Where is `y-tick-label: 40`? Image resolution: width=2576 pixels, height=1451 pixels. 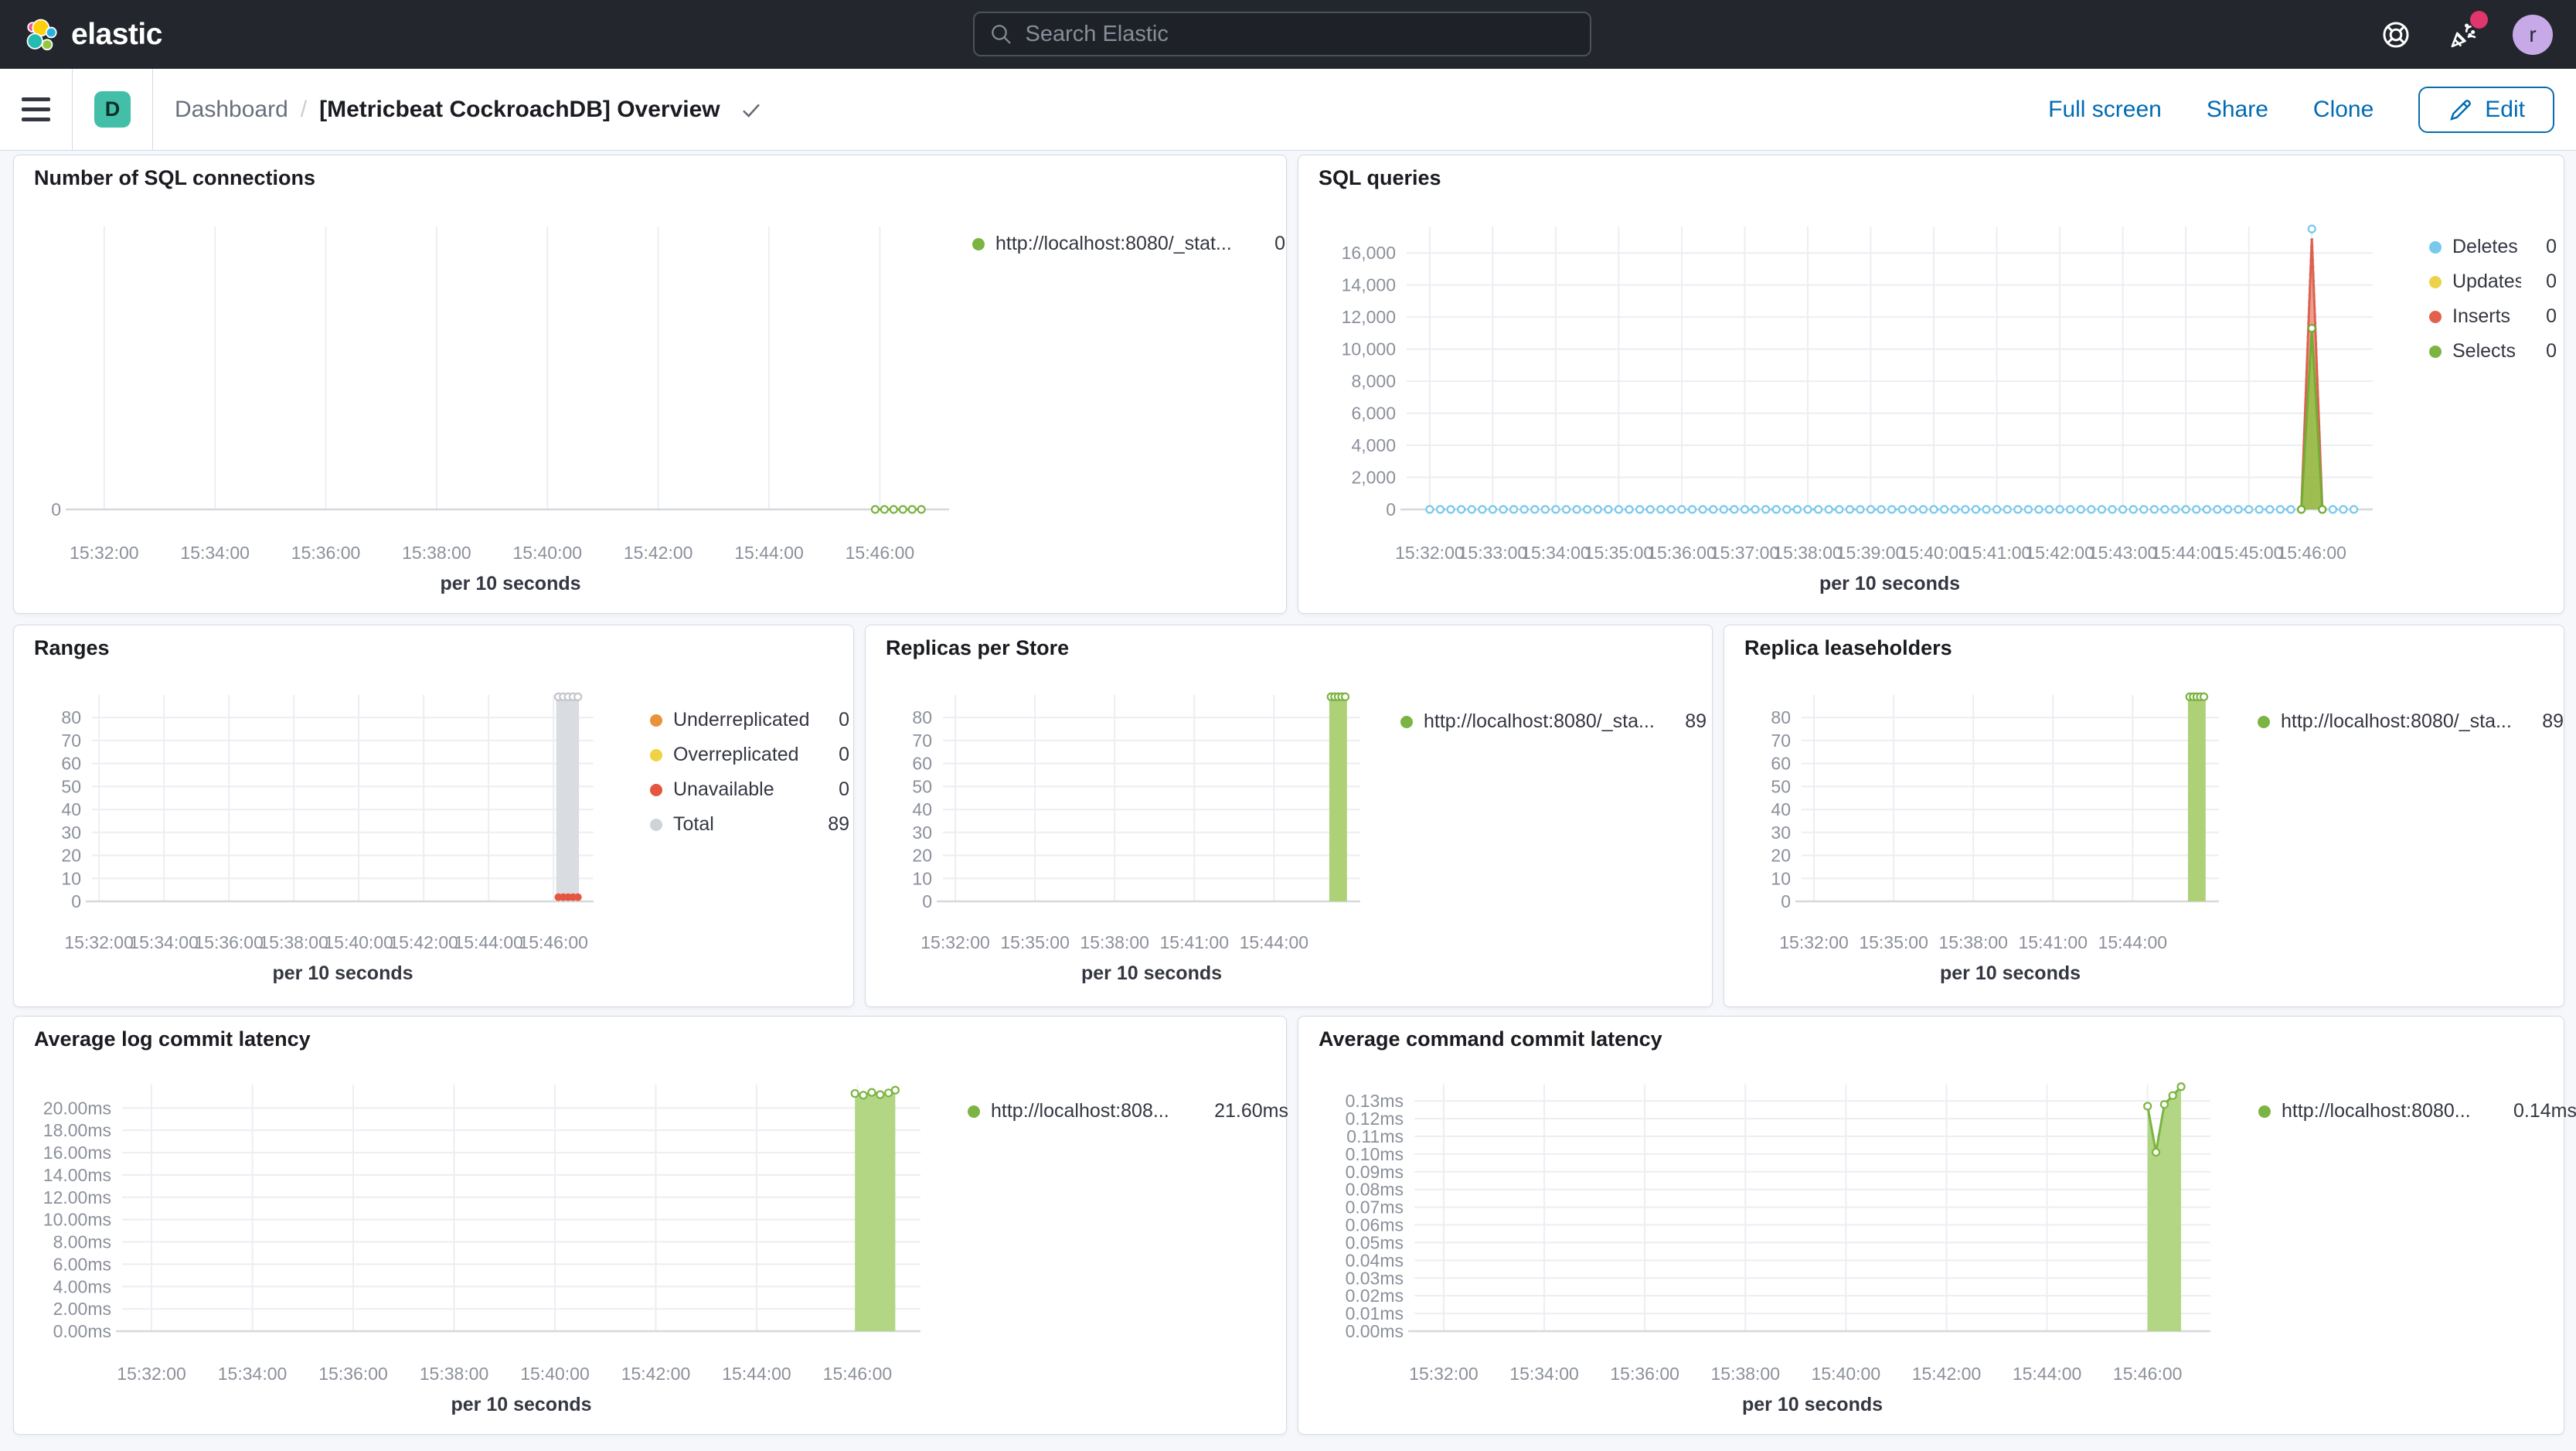 y-tick-label: 40 is located at coordinates (71, 809).